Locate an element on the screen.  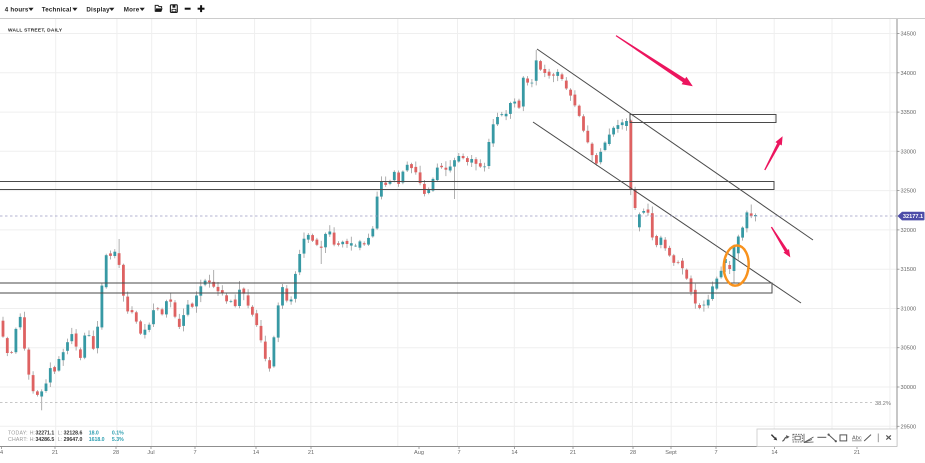
svg-text: 31000 is located at coordinates (909, 310).